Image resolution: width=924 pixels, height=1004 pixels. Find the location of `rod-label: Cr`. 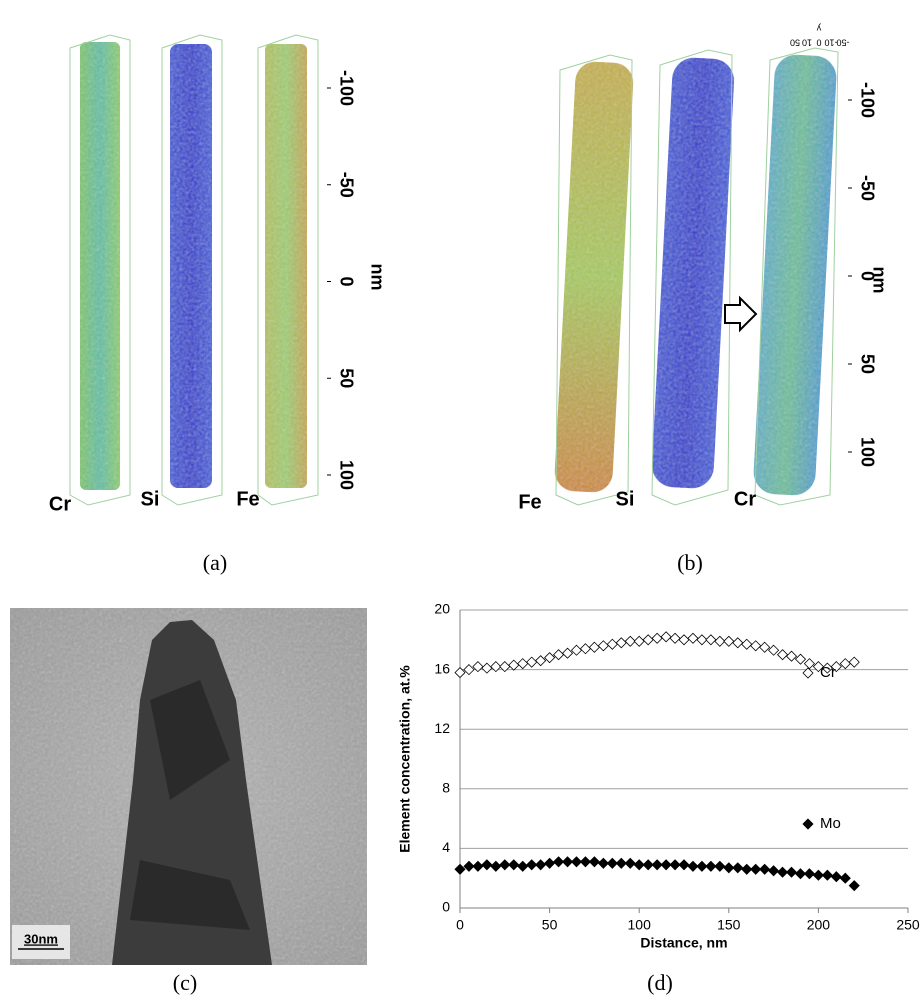

rod-label: Cr is located at coordinates (60, 504).